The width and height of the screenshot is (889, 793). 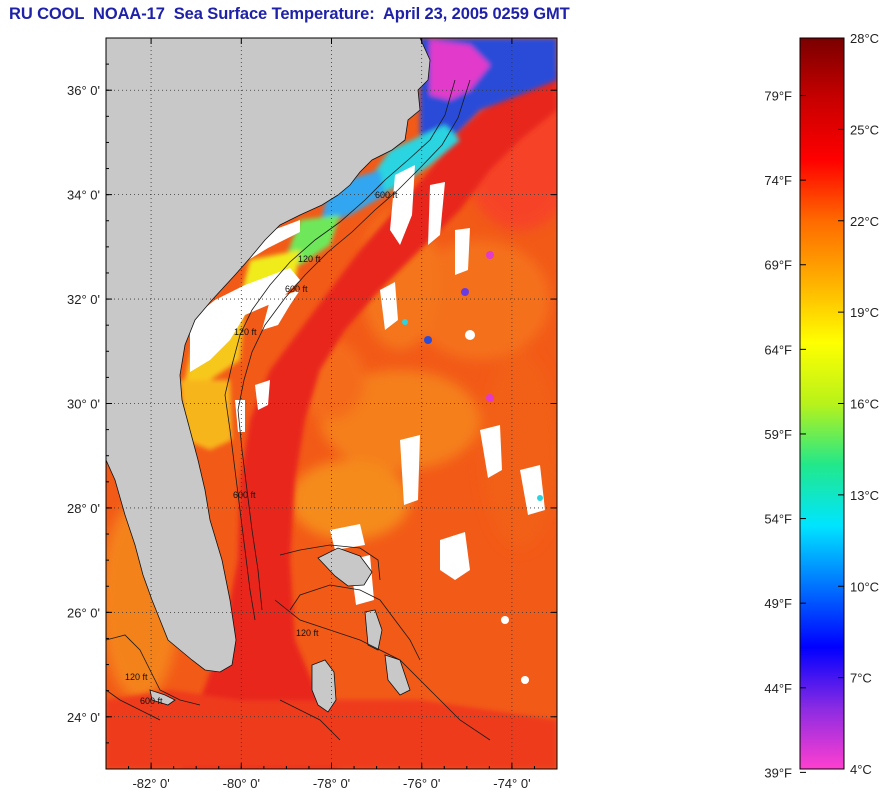 I want to click on celsius-label: 25°C, so click(x=864, y=129).